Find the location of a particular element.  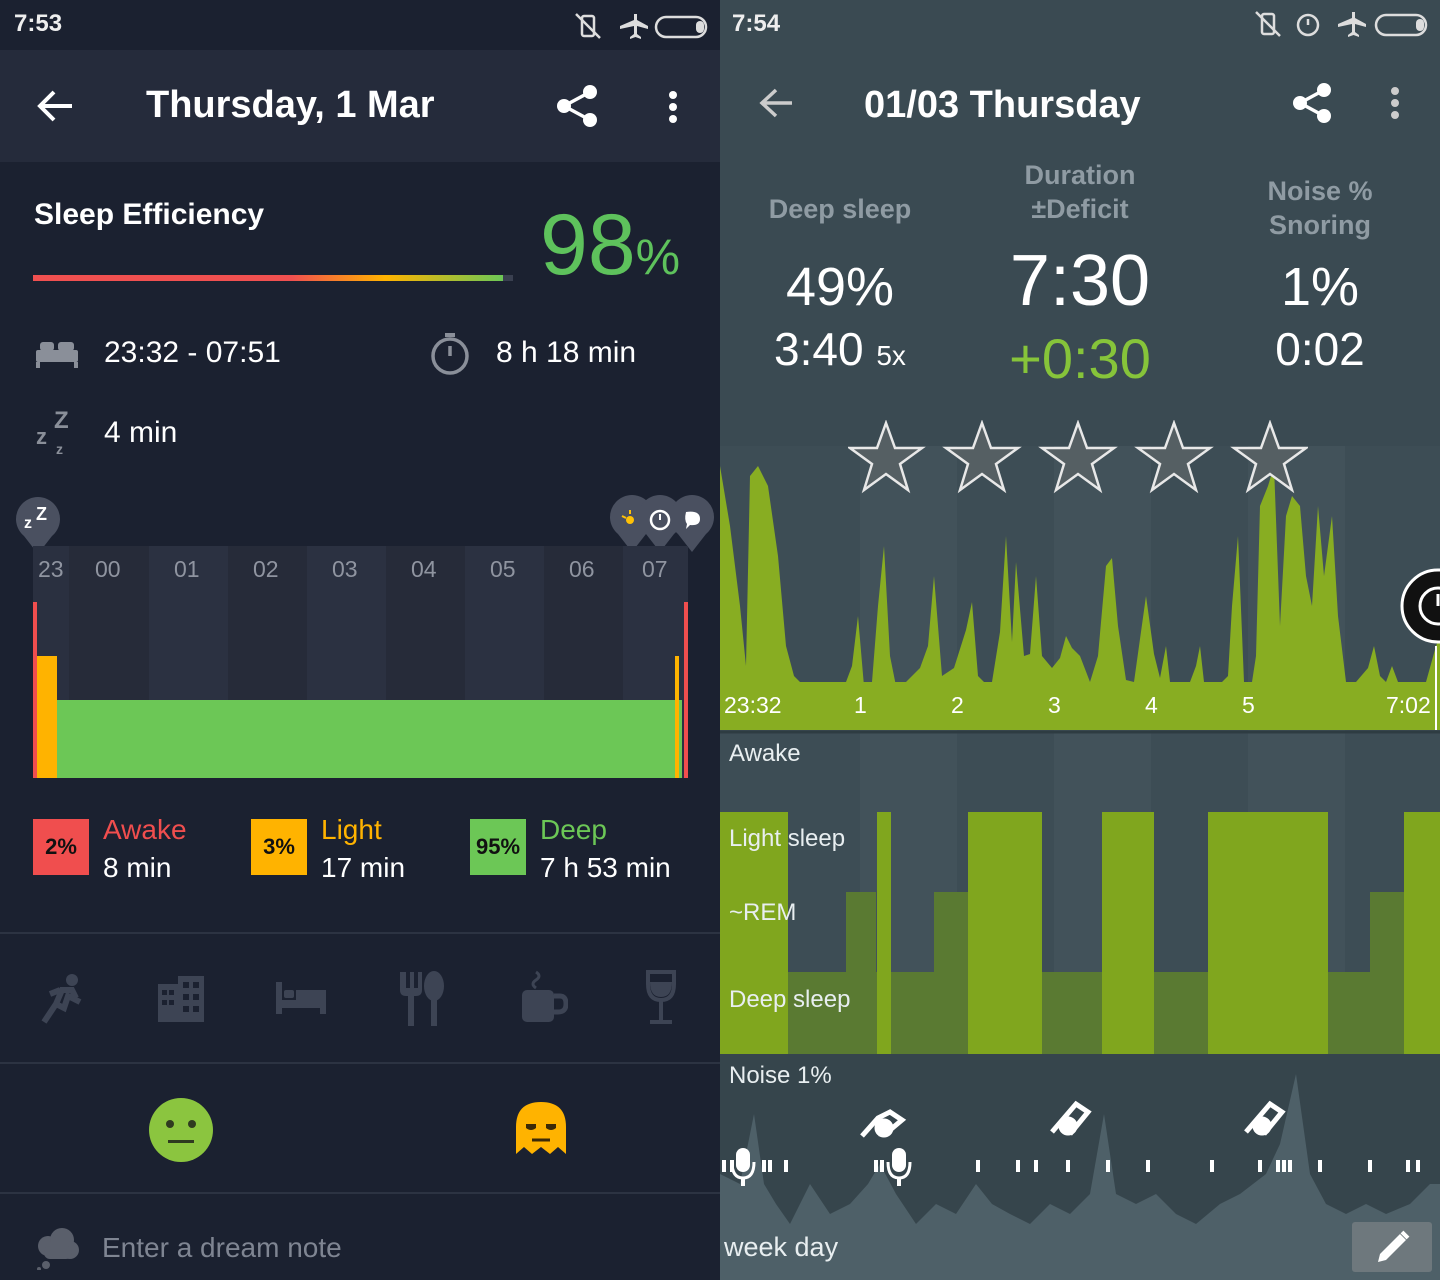

page-title: 01/03 Thursday is located at coordinates (1002, 105).